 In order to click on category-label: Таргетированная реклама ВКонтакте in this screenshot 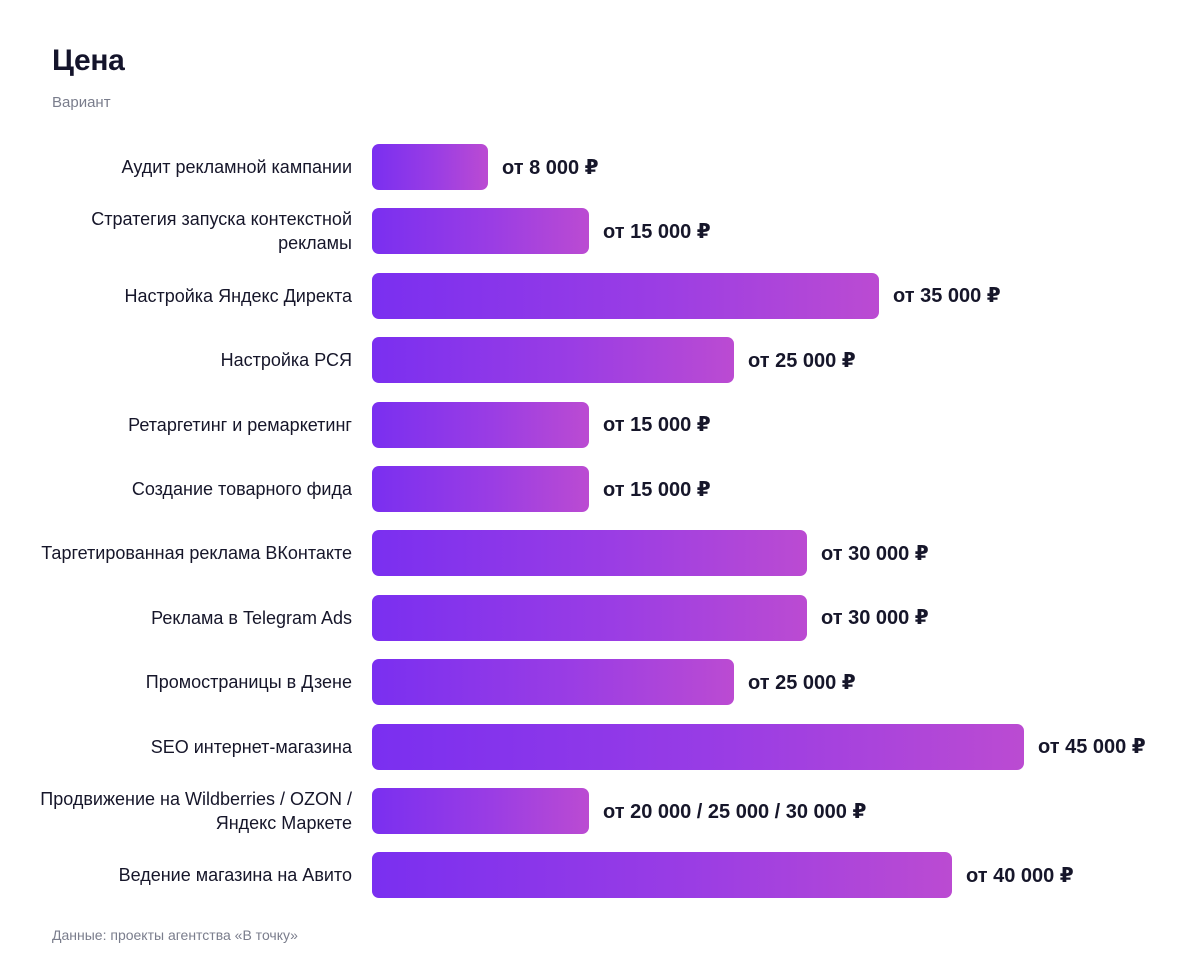, I will do `click(196, 553)`.